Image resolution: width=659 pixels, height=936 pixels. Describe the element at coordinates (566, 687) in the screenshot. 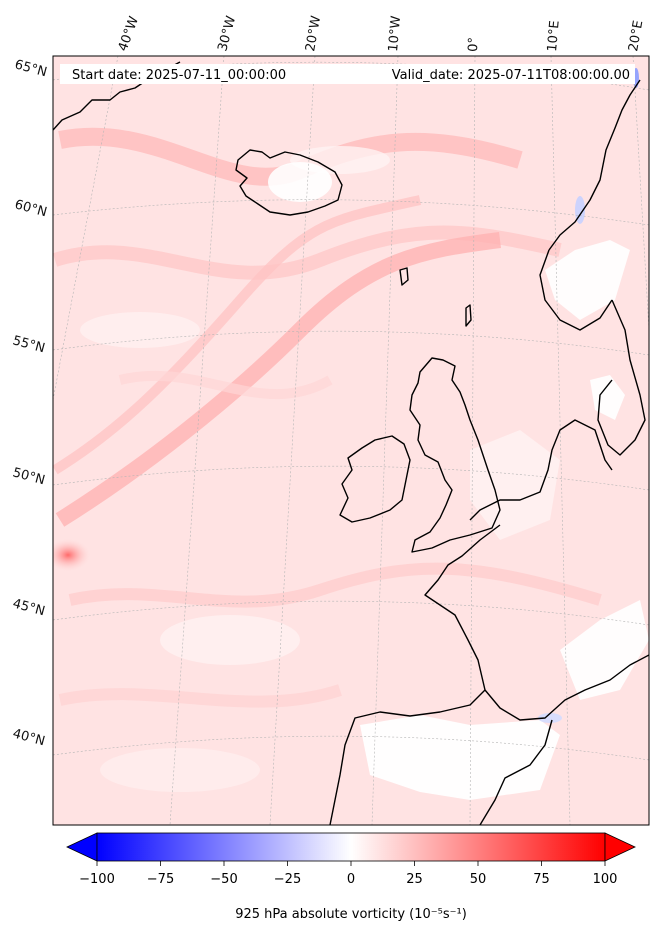

I see `mediterranean-coast` at that location.